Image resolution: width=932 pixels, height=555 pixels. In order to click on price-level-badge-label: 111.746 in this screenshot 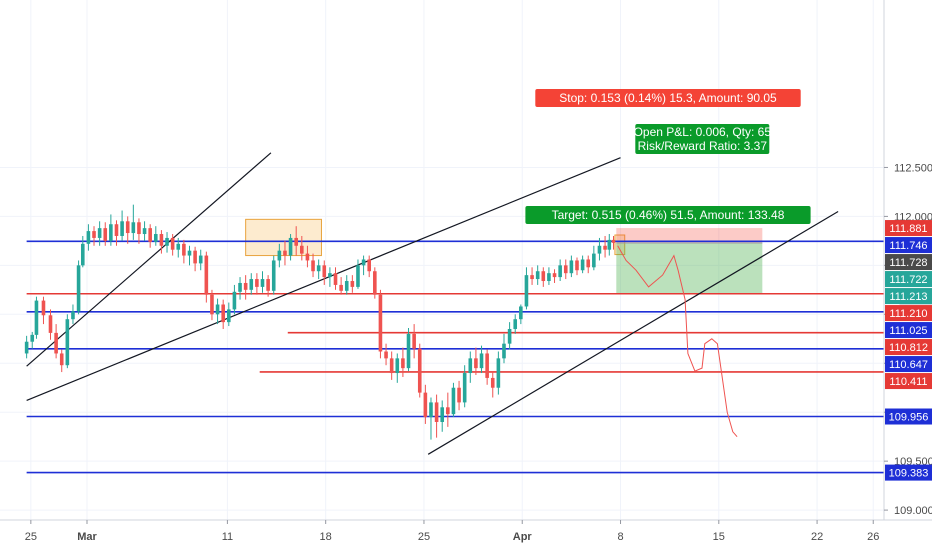, I will do `click(908, 246)`.